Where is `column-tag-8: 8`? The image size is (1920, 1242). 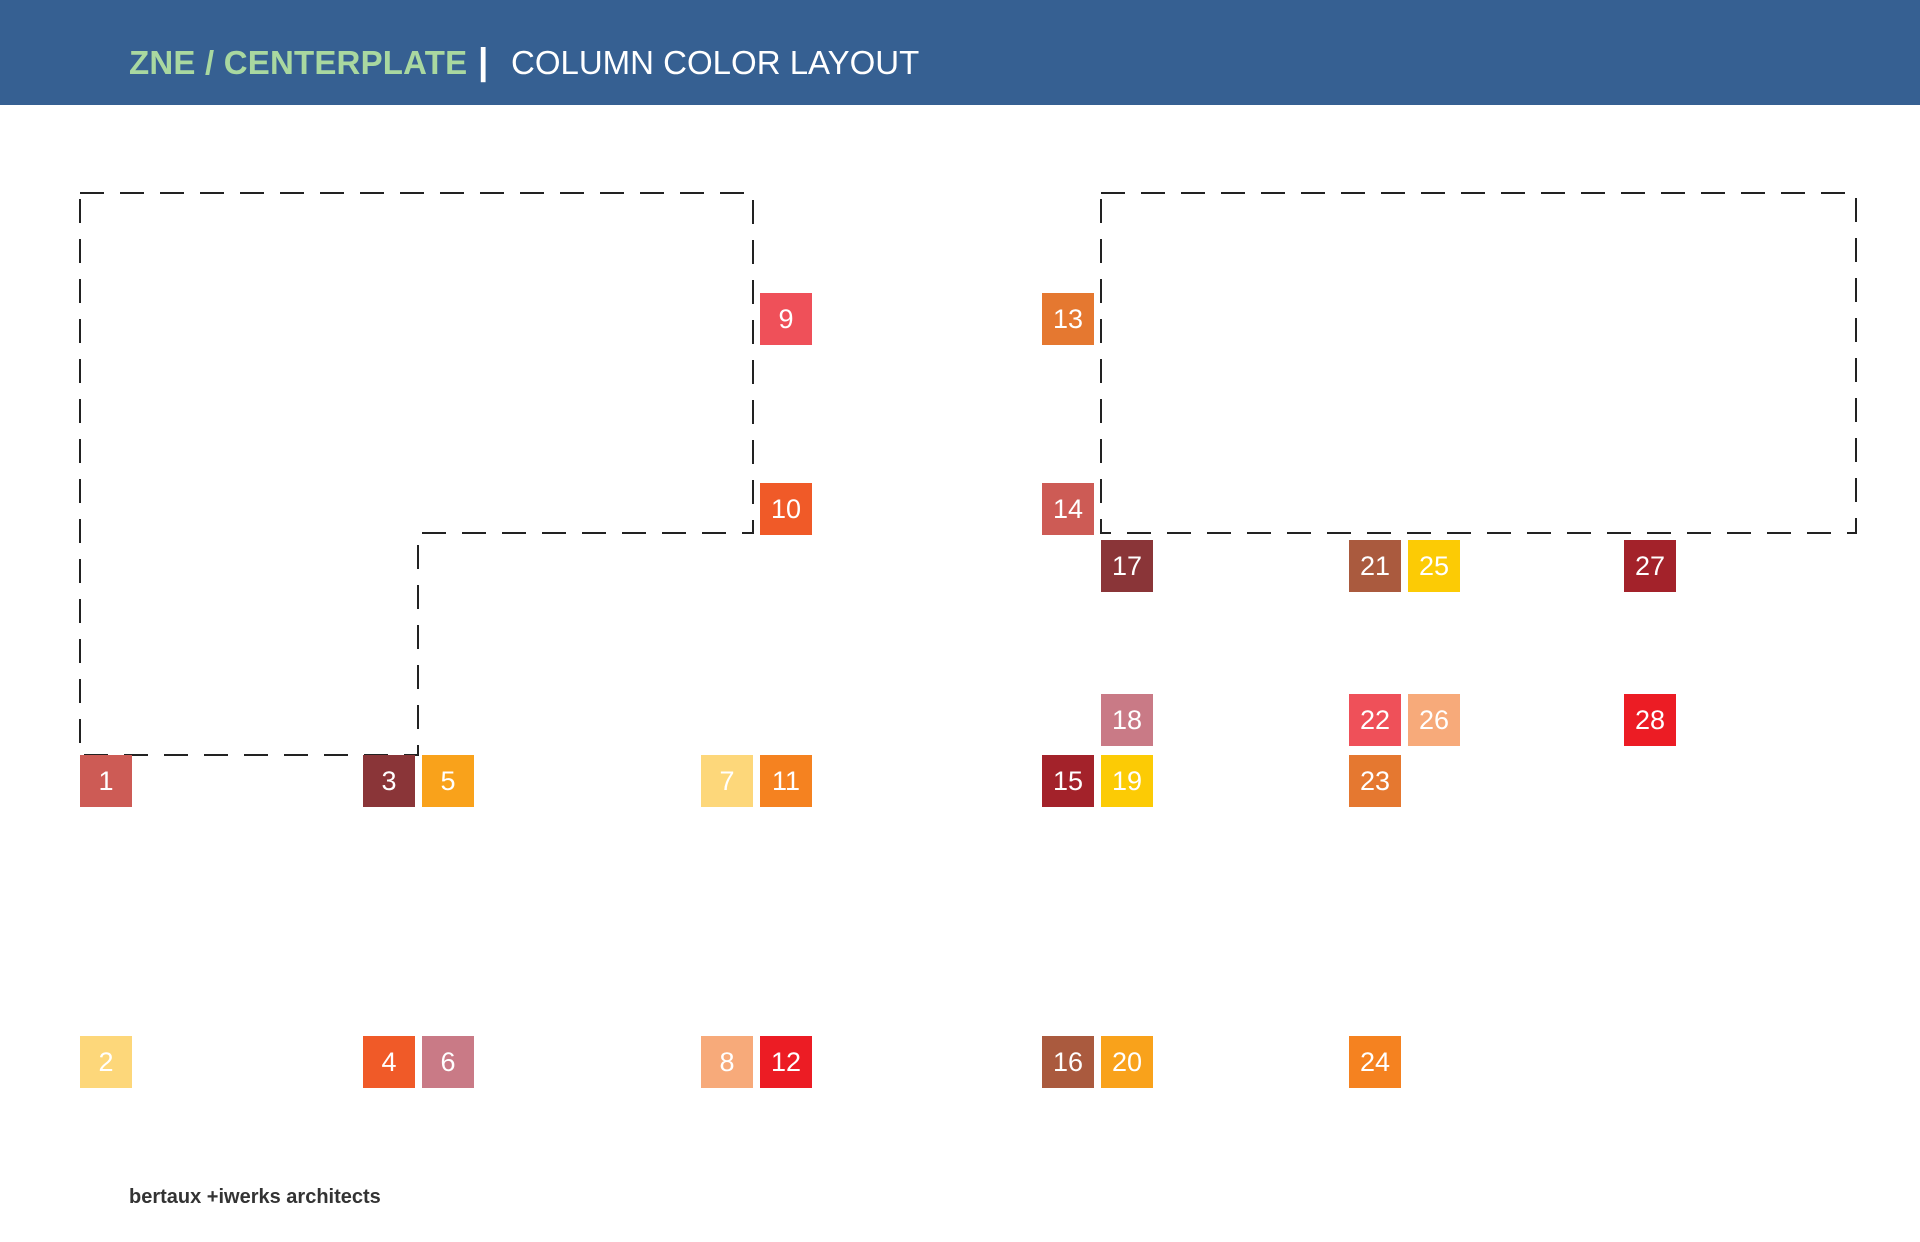
column-tag-8: 8 is located at coordinates (727, 1062).